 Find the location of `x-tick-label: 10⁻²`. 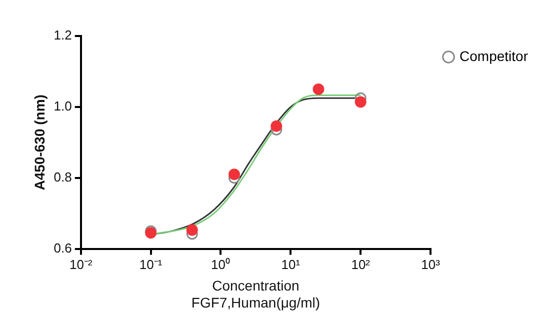

x-tick-label: 10⁻² is located at coordinates (81, 264).